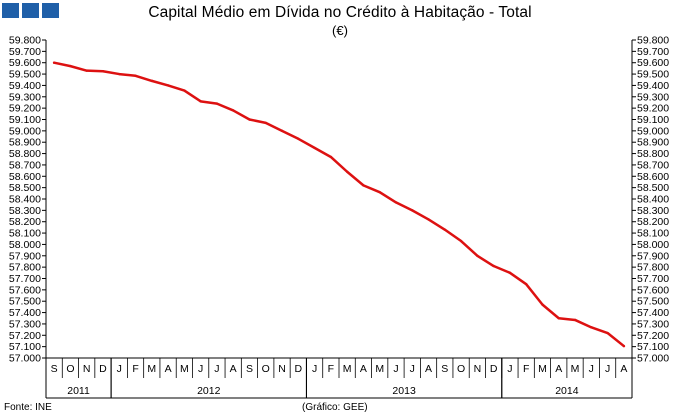  I want to click on y-tick-label-left: 57.400, so click(25, 313).